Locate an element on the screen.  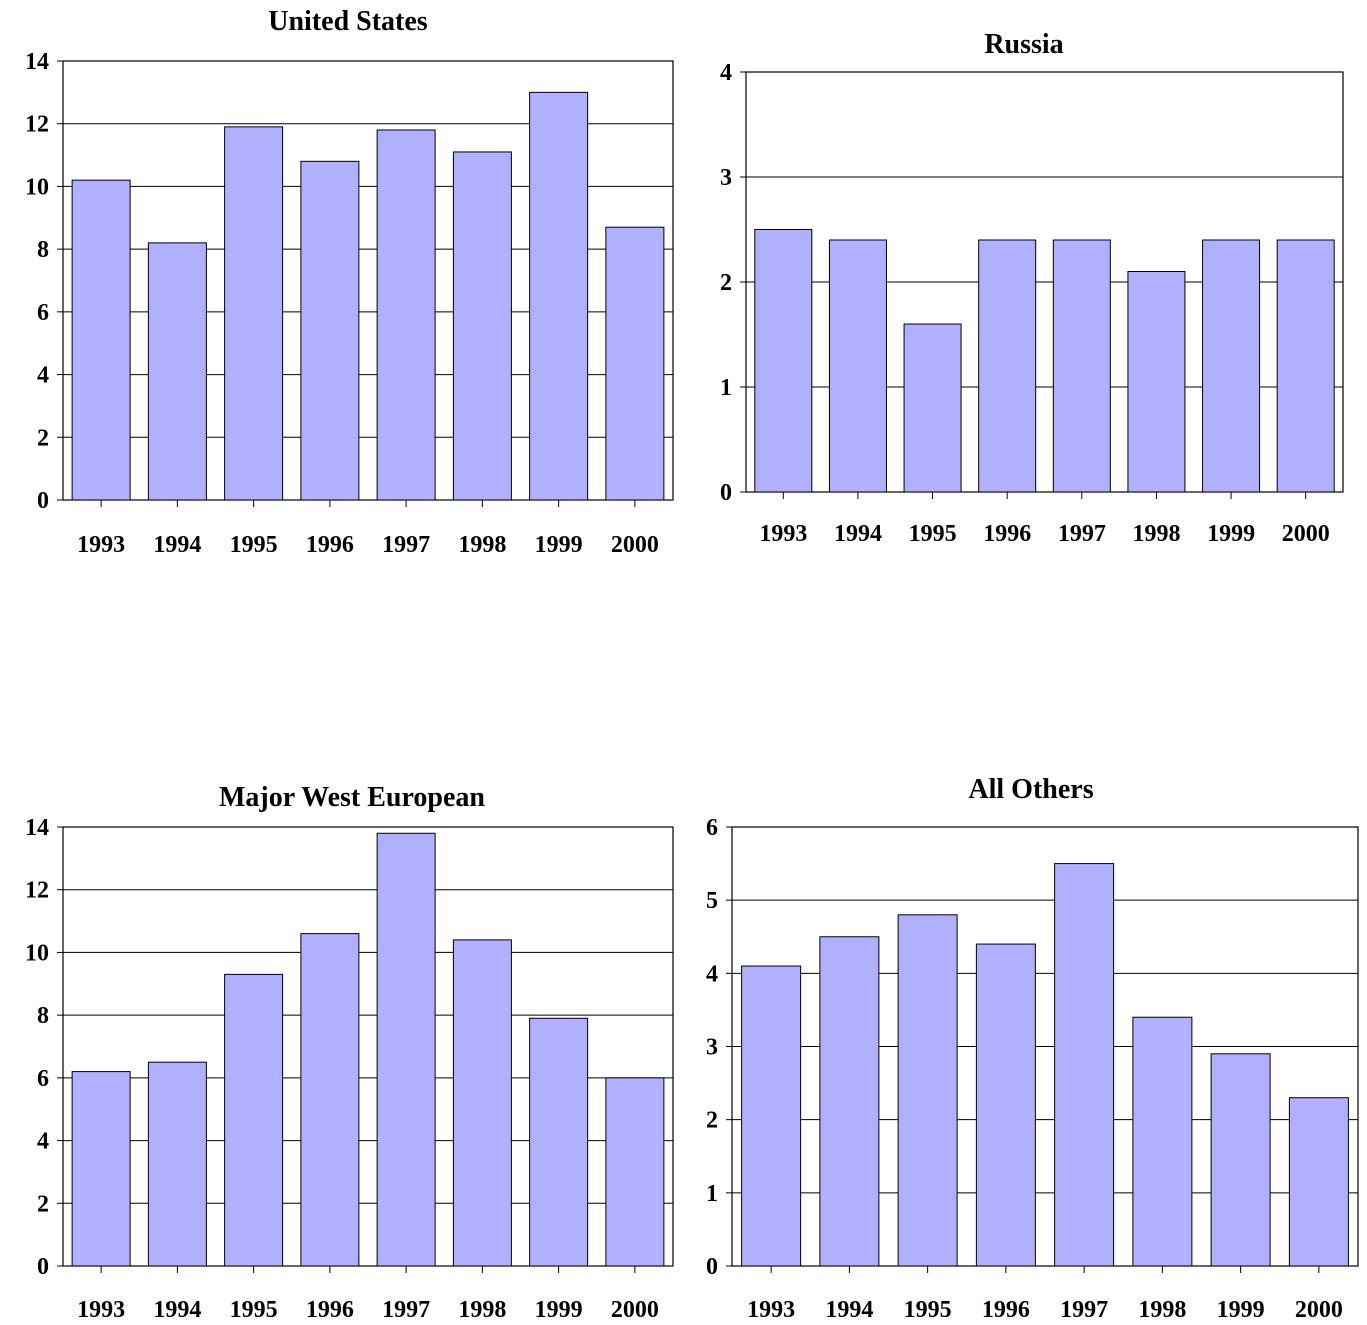
chart-title-major-west-european: Major West European is located at coordinates (352, 797).